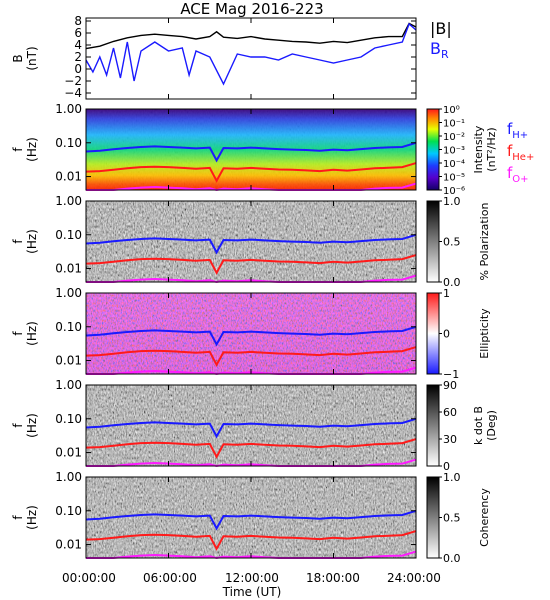  What do you see at coordinates (414, 578) in the screenshot?
I see `x-tick-label: 24:00:00` at bounding box center [414, 578].